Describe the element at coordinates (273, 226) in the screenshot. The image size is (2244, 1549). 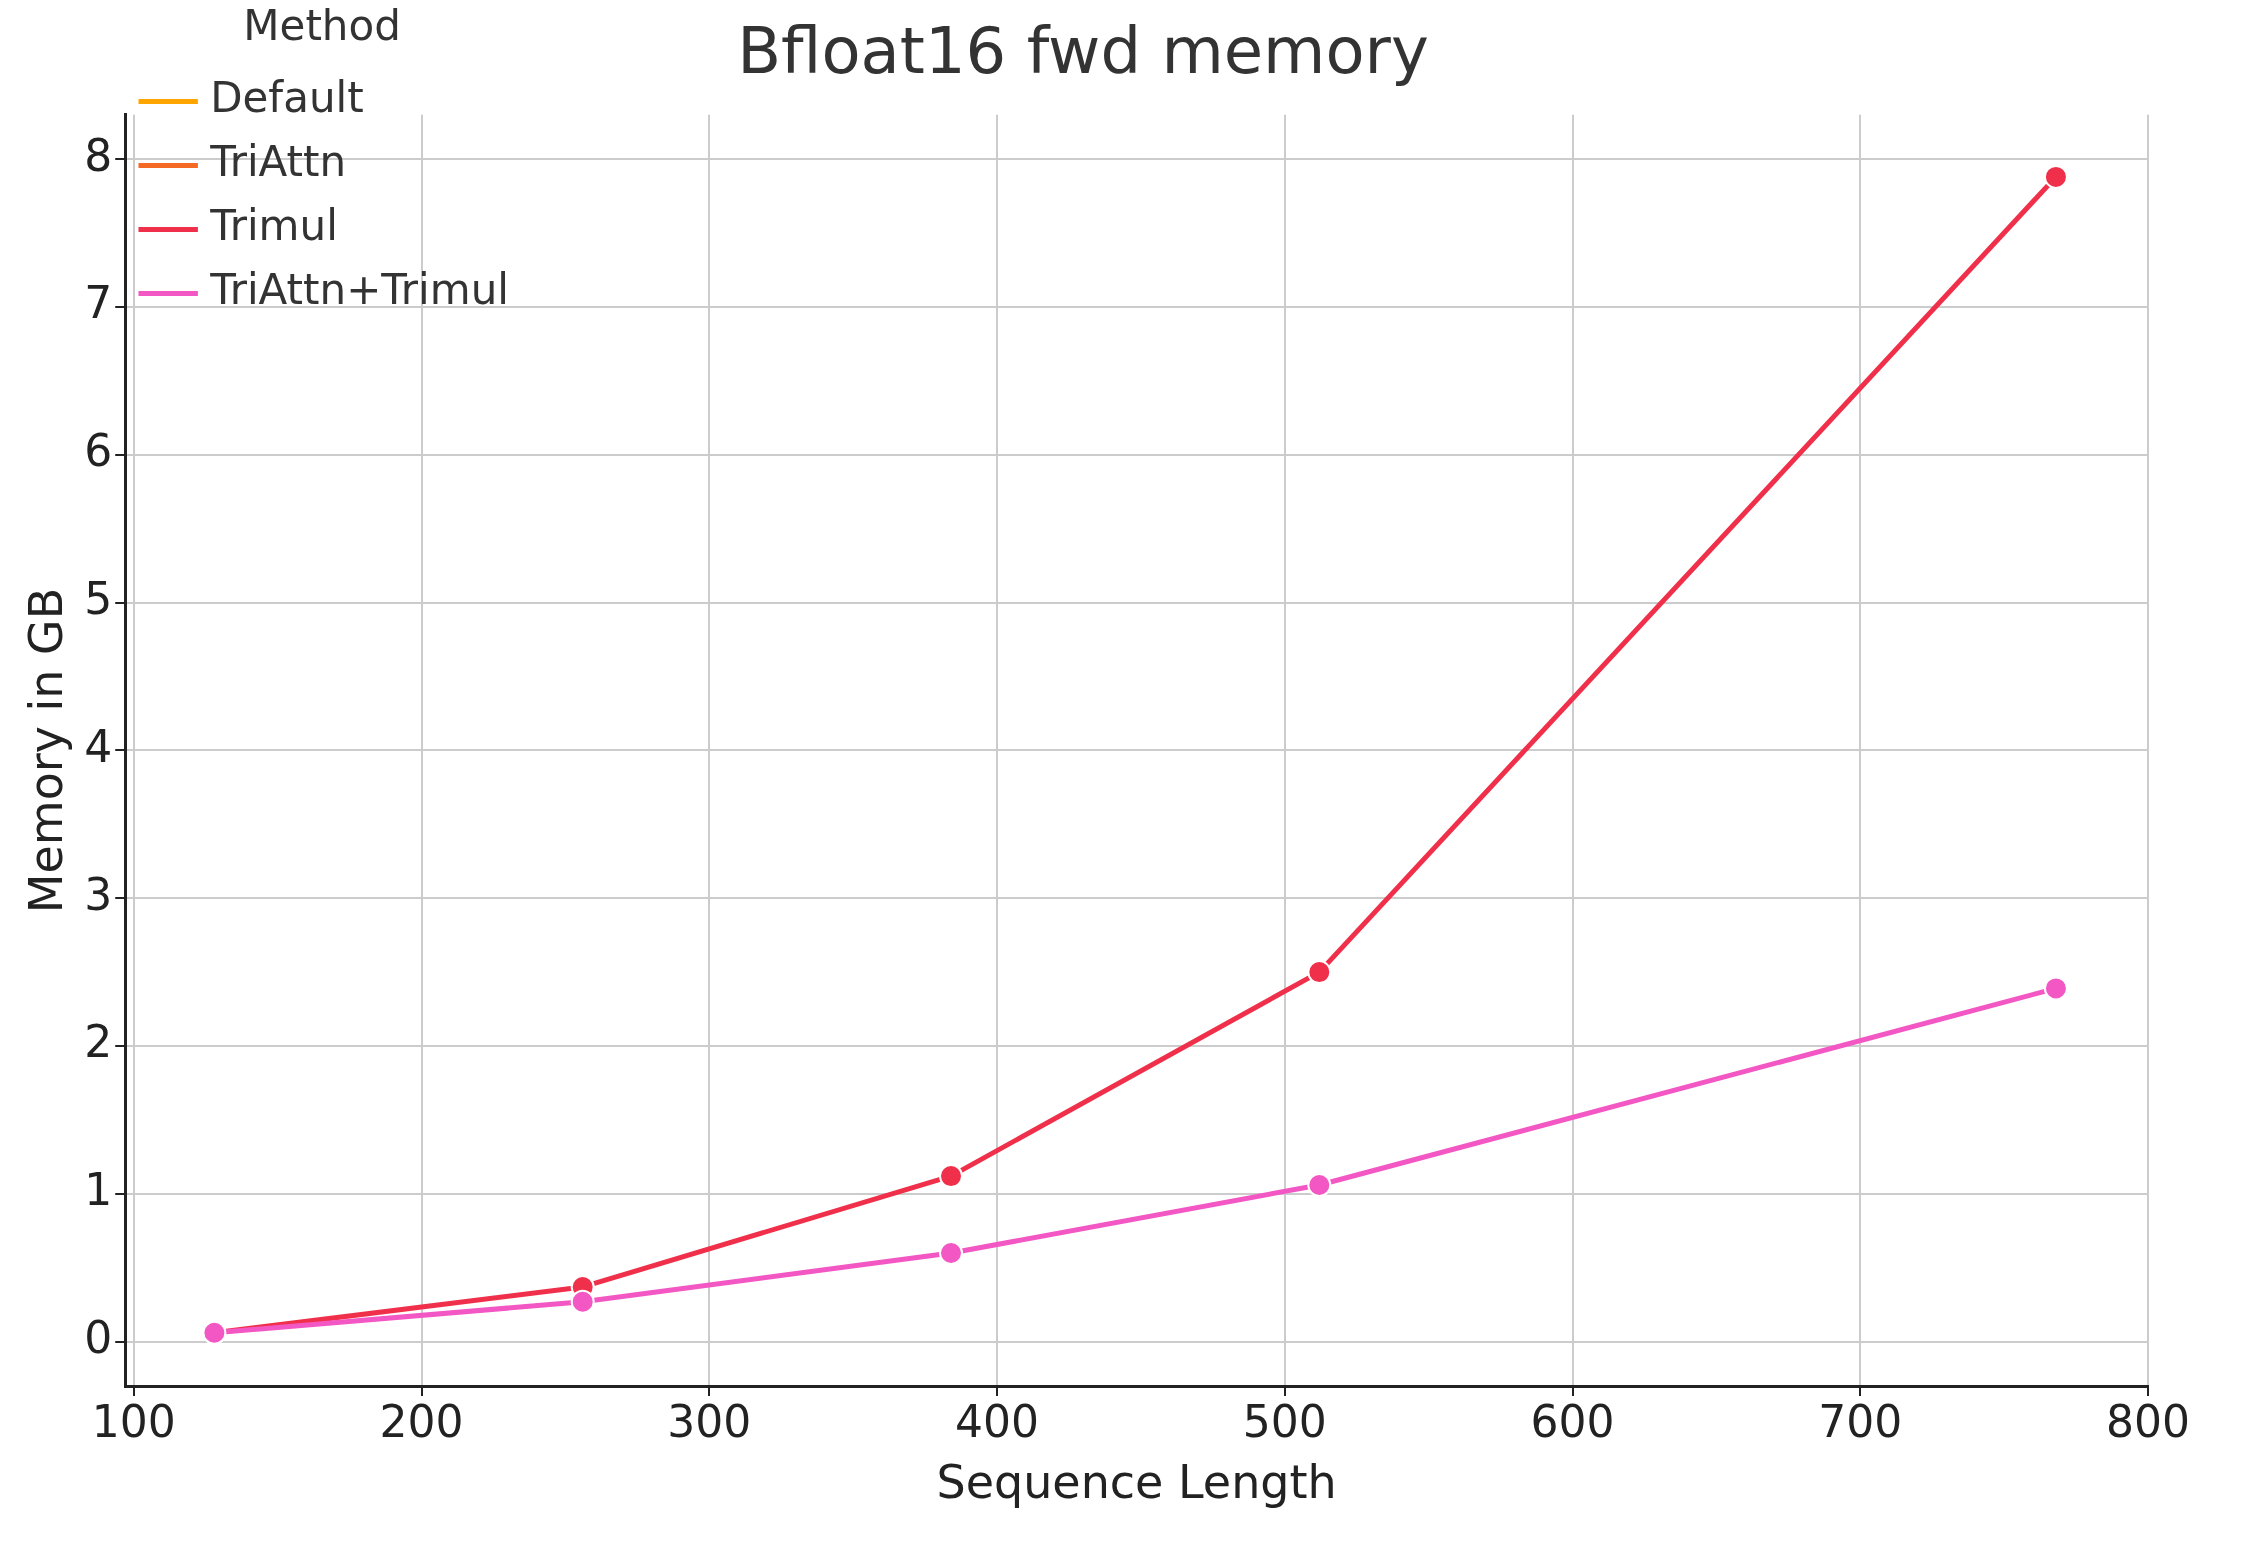
I see `legend-label: Trimul` at that location.